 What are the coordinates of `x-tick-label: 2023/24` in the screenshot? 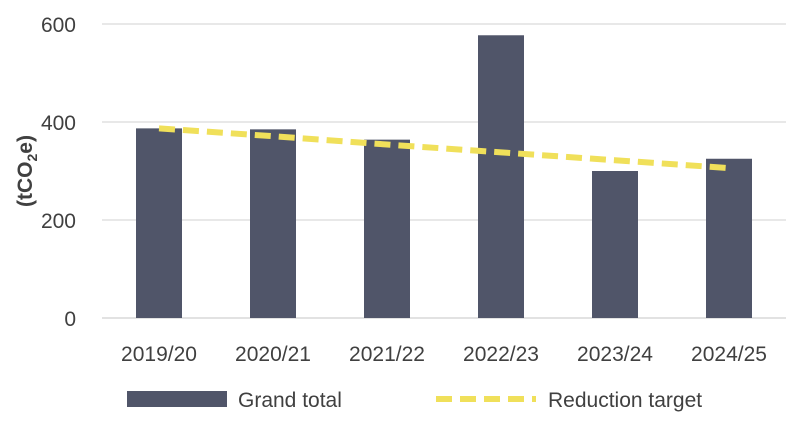 It's located at (615, 354).